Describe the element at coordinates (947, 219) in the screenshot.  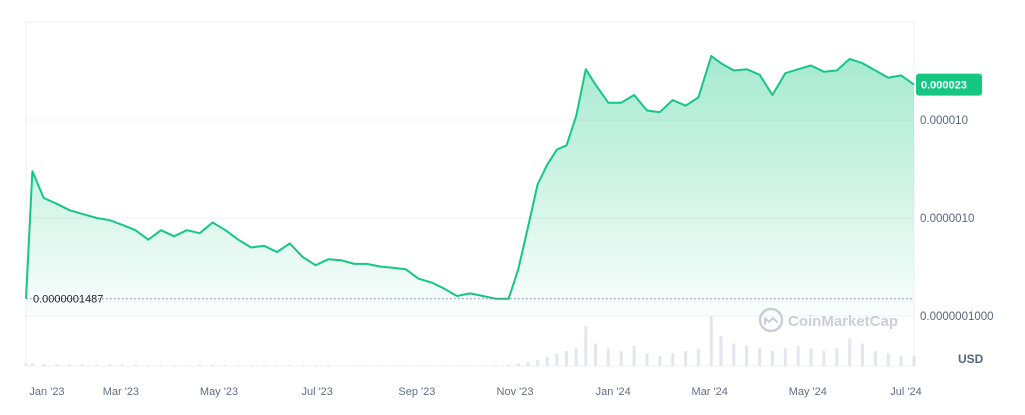
I see `y-tick-label: 0.0000010` at that location.